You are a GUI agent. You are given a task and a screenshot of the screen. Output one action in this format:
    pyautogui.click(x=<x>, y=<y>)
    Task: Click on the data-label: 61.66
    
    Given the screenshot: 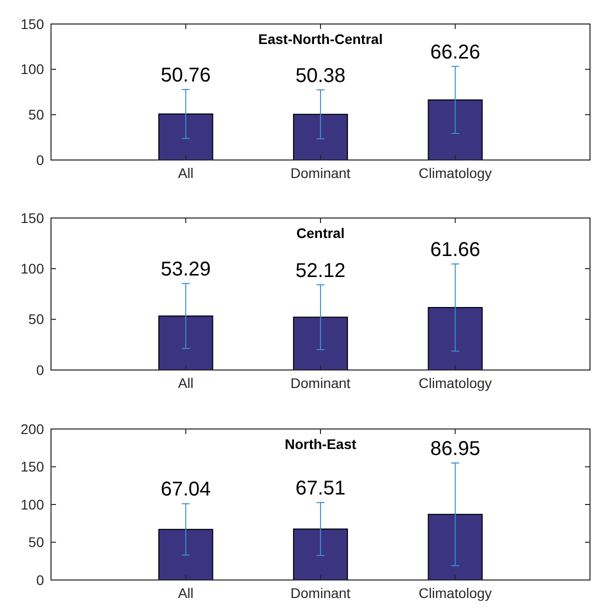 What is the action you would take?
    pyautogui.click(x=455, y=249)
    